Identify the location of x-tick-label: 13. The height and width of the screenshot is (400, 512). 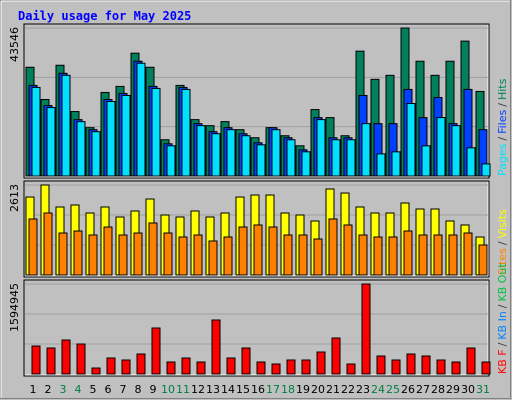
(213, 389).